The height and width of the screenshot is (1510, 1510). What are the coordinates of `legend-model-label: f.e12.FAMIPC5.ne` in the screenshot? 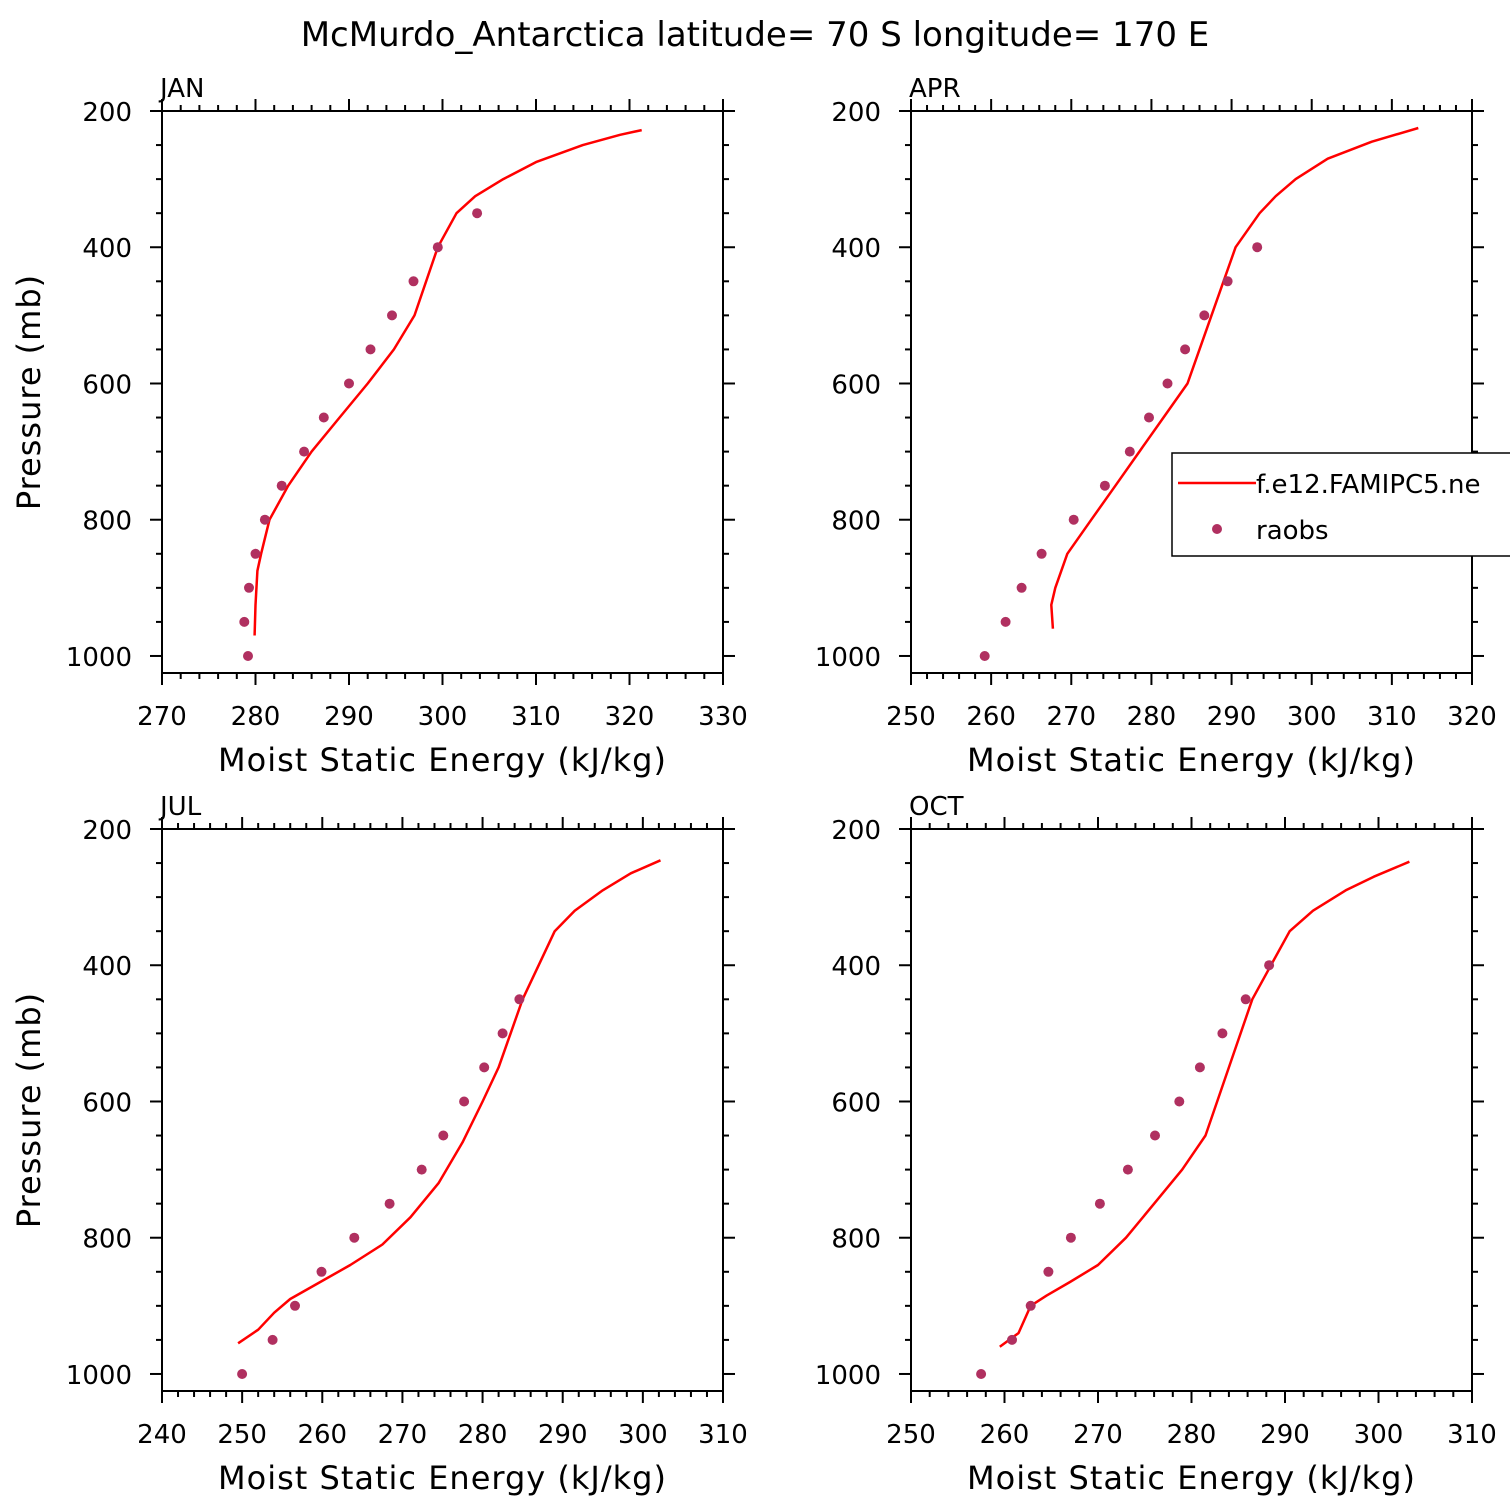 It's located at (1368, 485).